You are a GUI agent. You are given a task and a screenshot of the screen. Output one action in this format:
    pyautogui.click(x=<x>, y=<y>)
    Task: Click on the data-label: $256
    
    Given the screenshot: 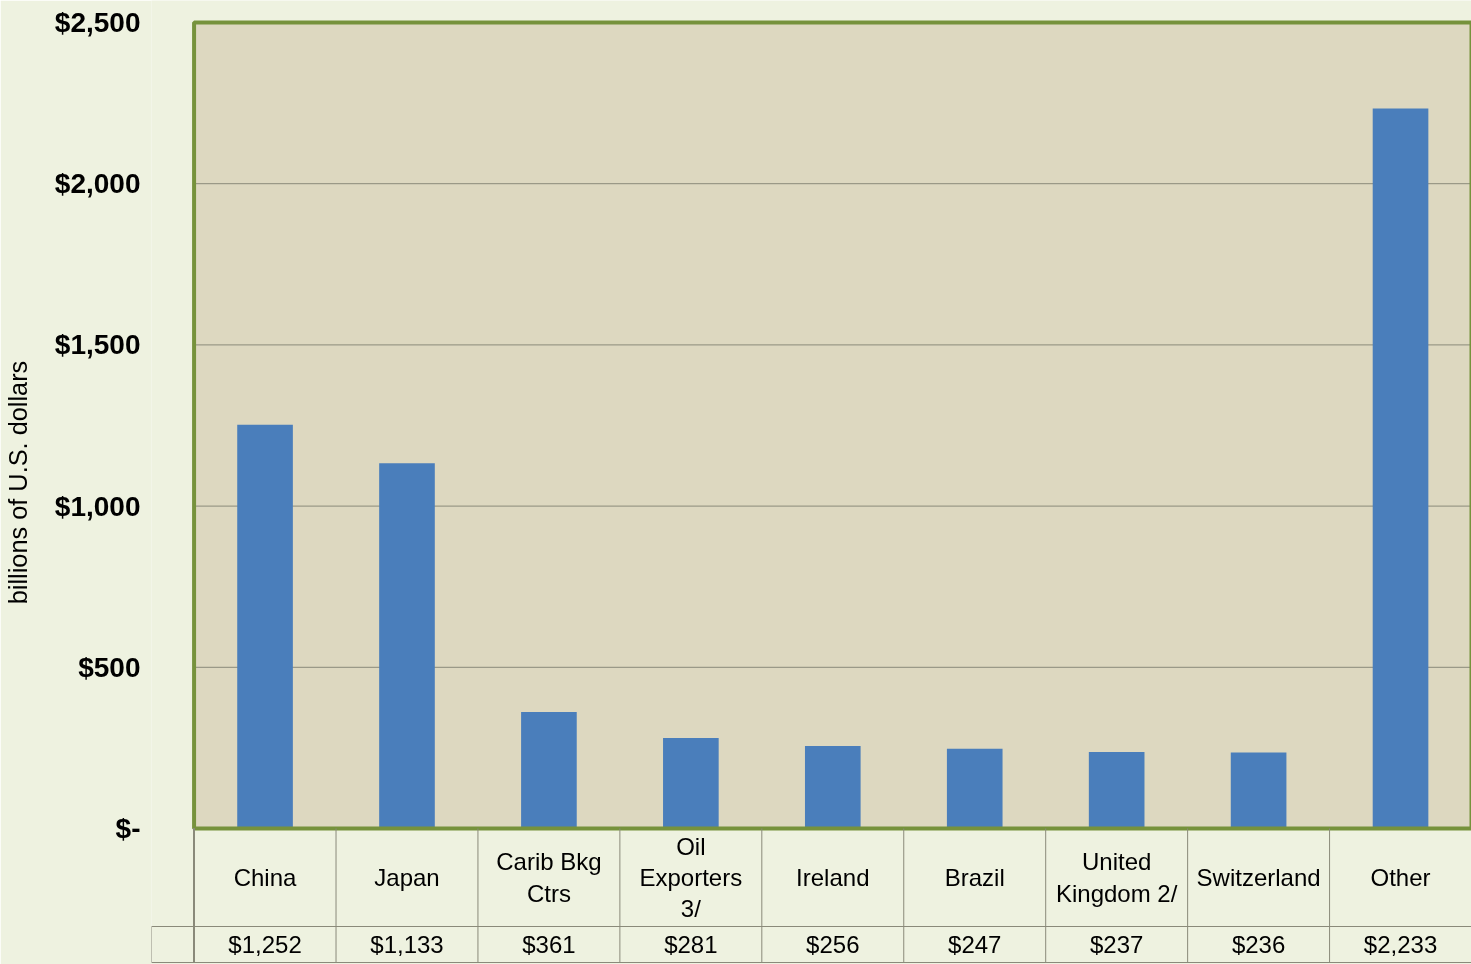 What is the action you would take?
    pyautogui.click(x=833, y=944)
    